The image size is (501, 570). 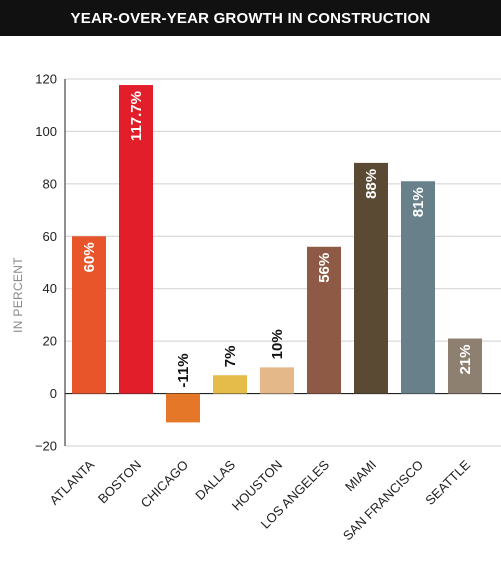 What do you see at coordinates (230, 357) in the screenshot?
I see `data-label: 7%` at bounding box center [230, 357].